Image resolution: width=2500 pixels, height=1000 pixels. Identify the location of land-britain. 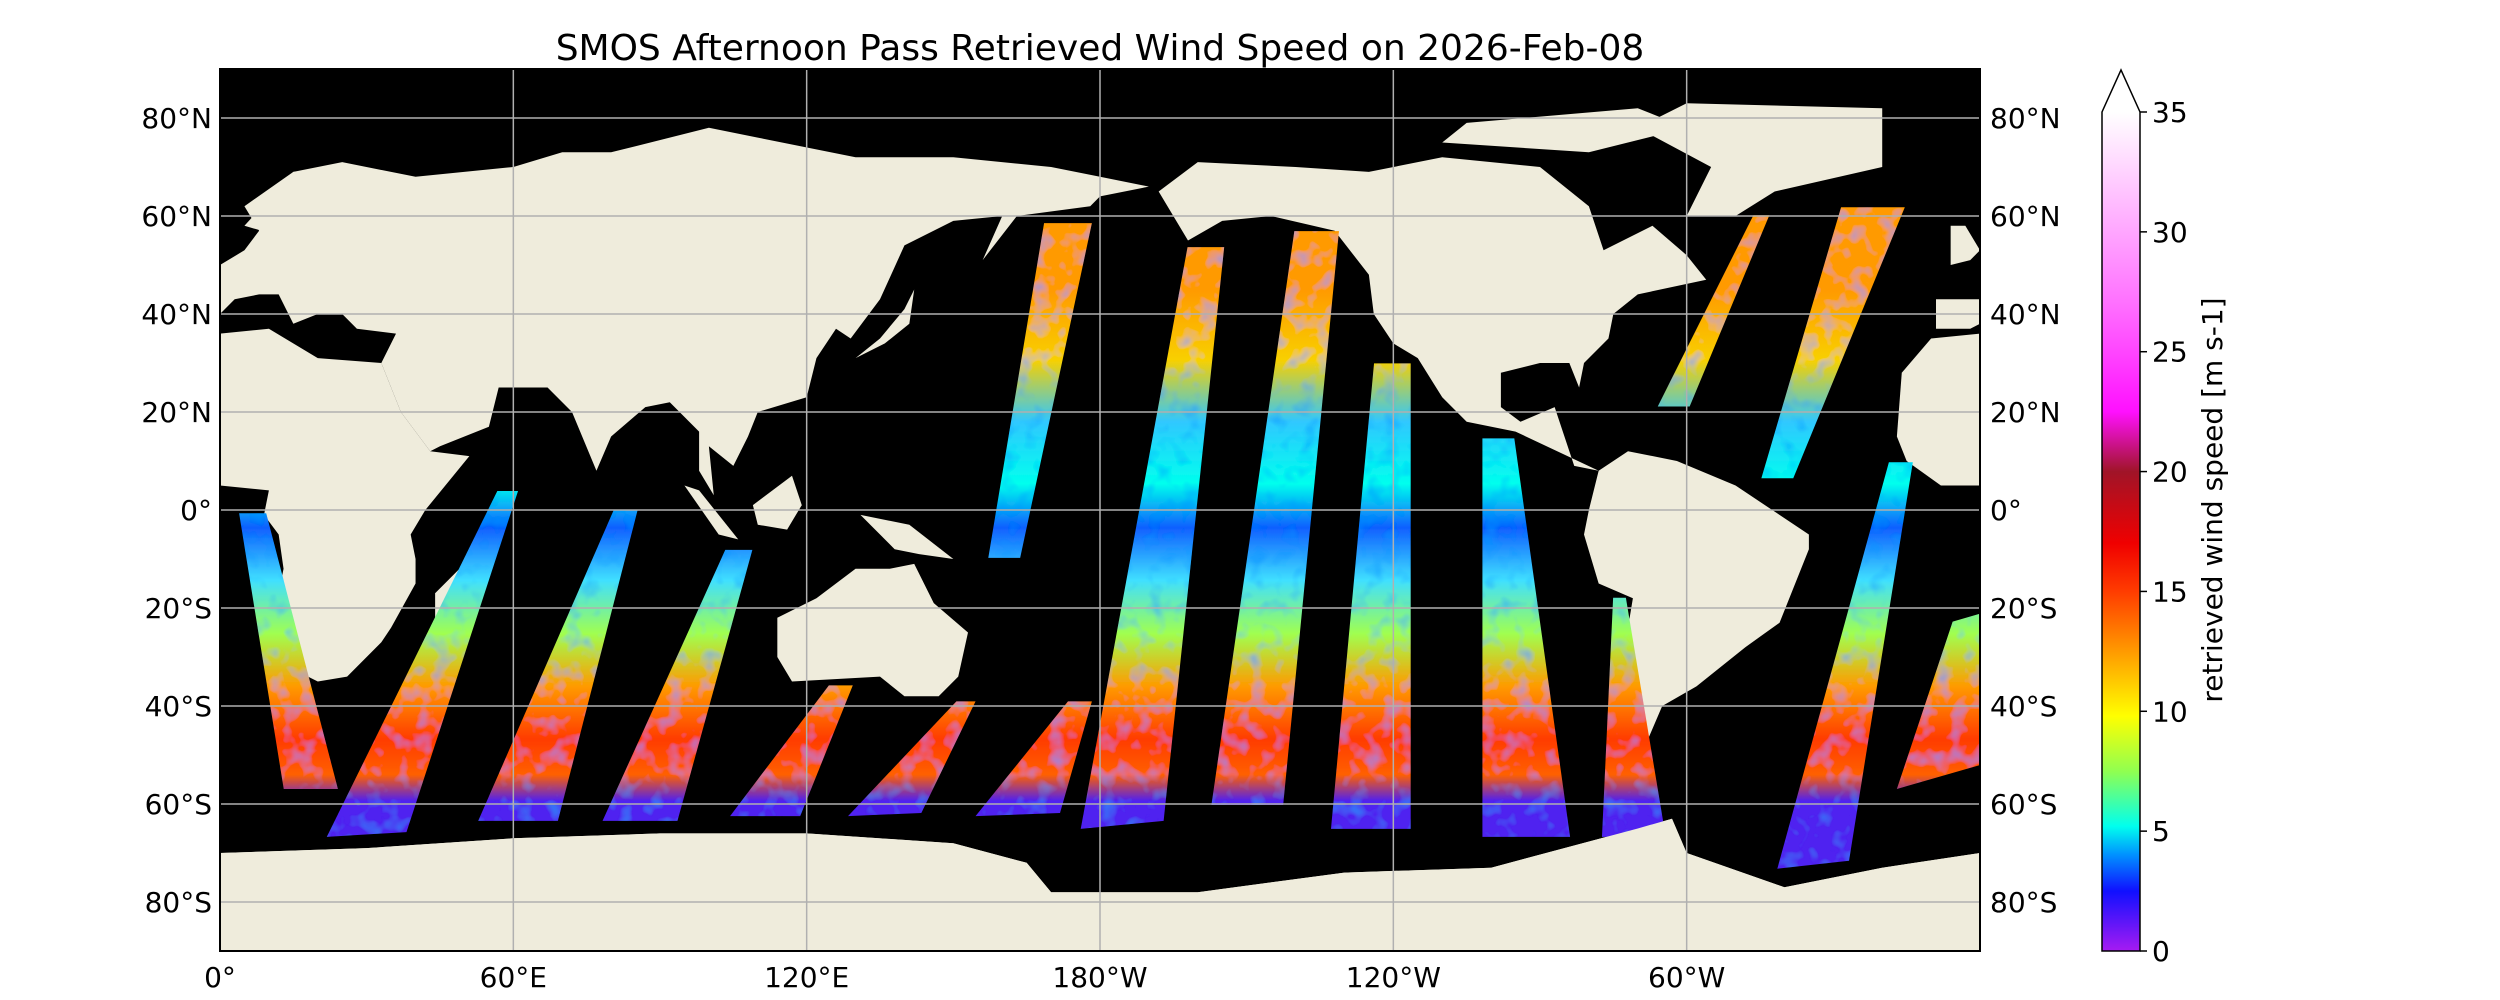
(1965, 245).